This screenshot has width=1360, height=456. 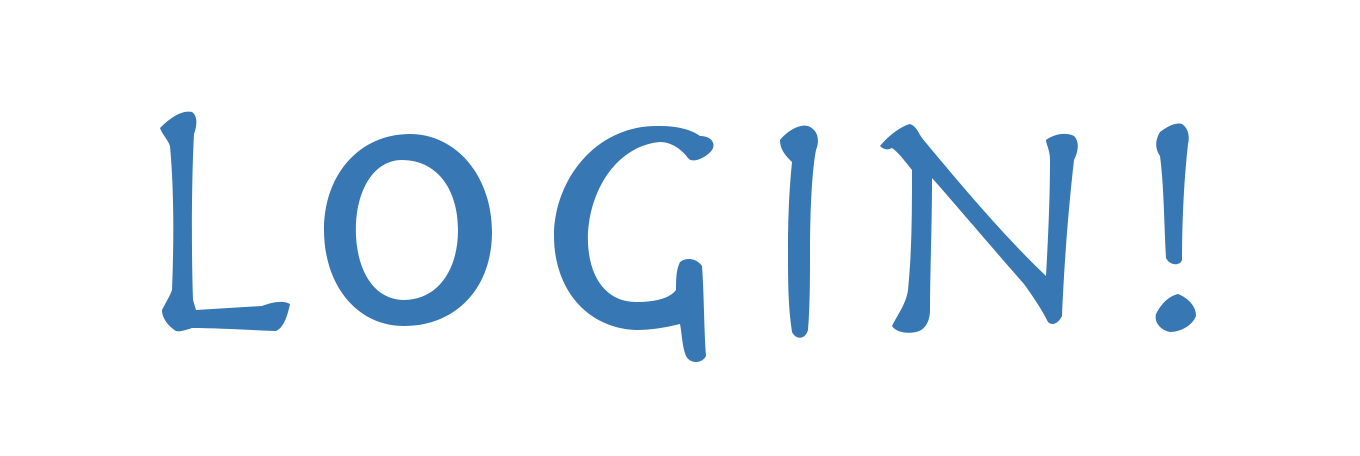 I want to click on letter-i, so click(x=799, y=231).